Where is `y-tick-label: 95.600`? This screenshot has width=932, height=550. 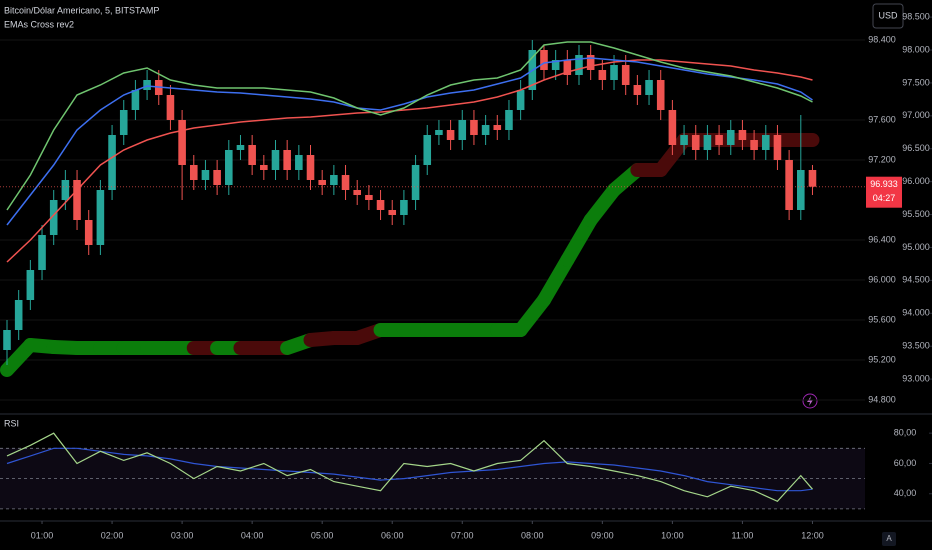 y-tick-label: 95.600 is located at coordinates (882, 319).